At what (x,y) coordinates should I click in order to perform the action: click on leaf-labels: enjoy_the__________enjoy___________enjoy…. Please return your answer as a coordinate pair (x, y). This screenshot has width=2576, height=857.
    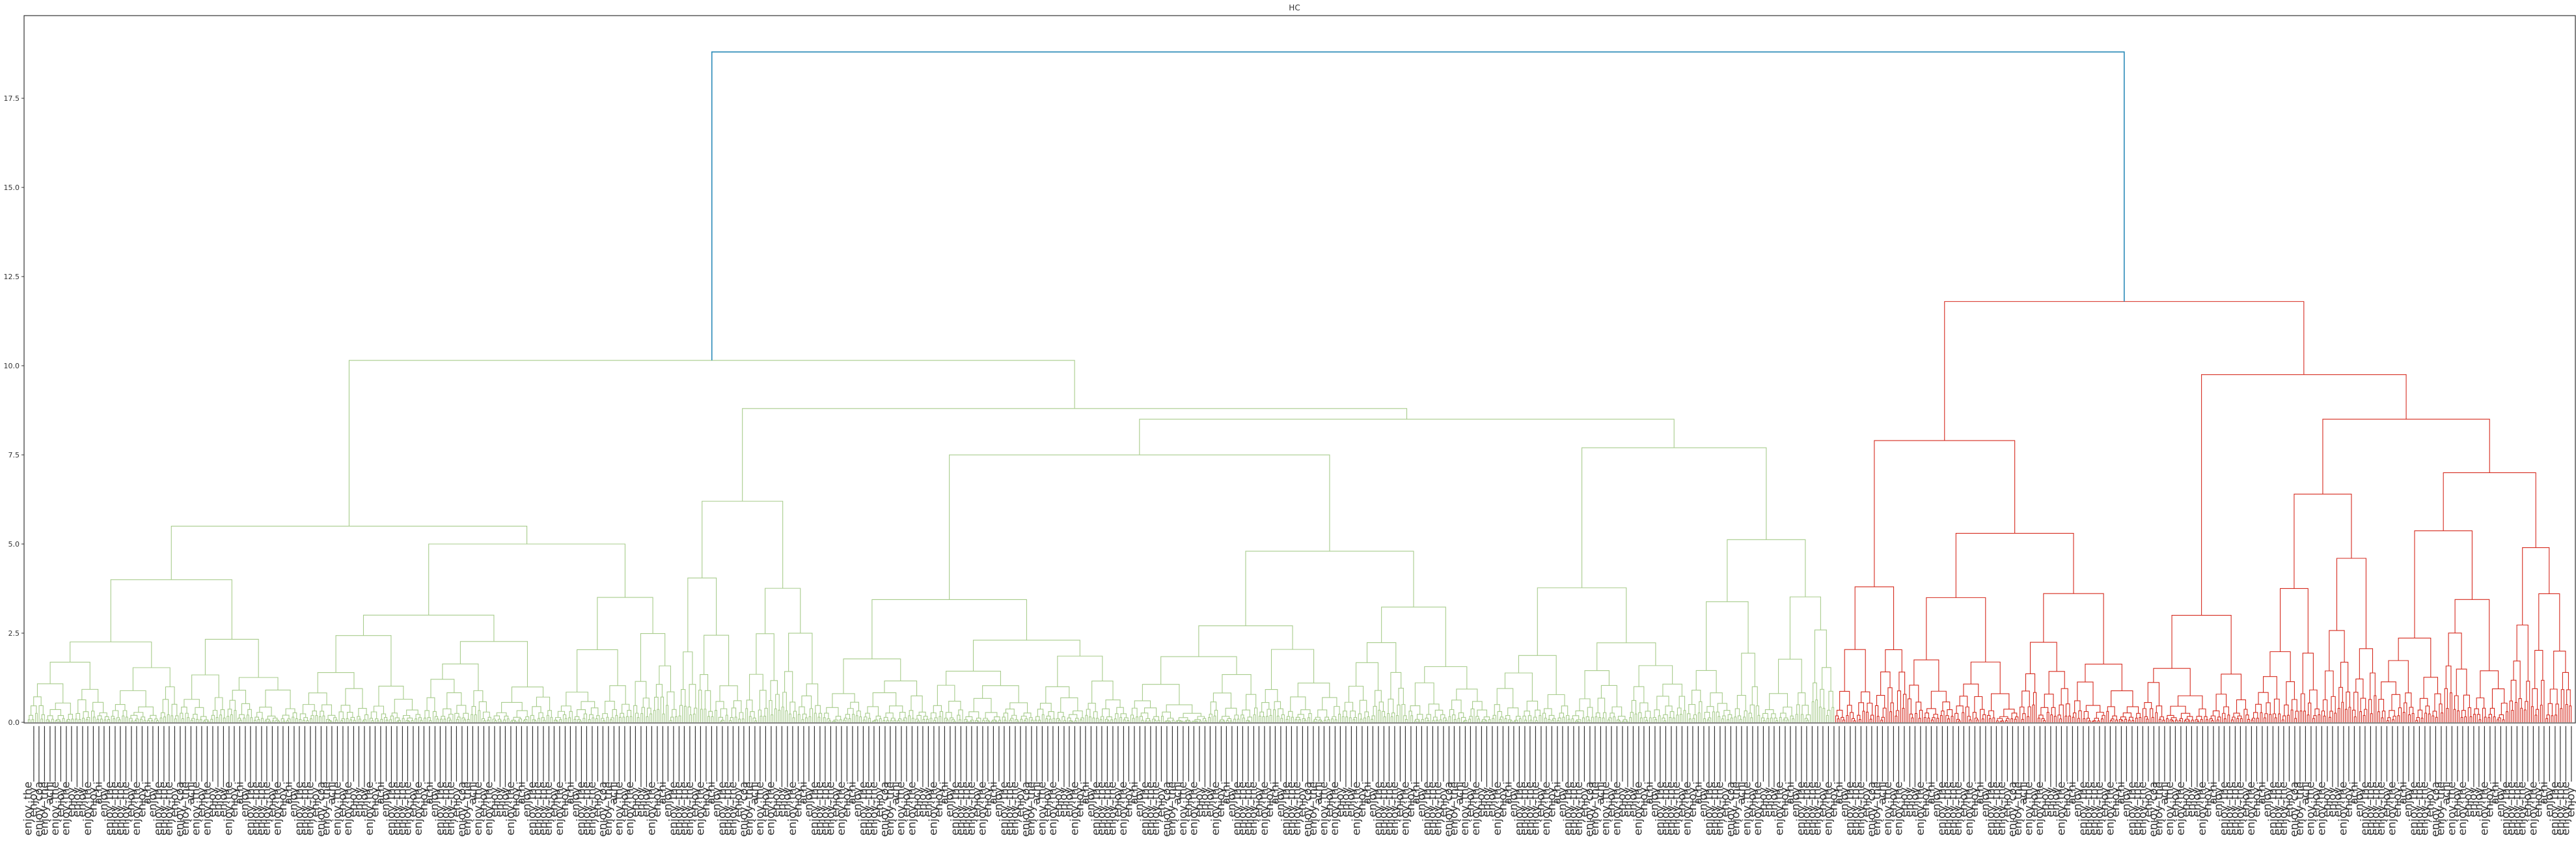
    Looking at the image, I should click on (1299, 781).